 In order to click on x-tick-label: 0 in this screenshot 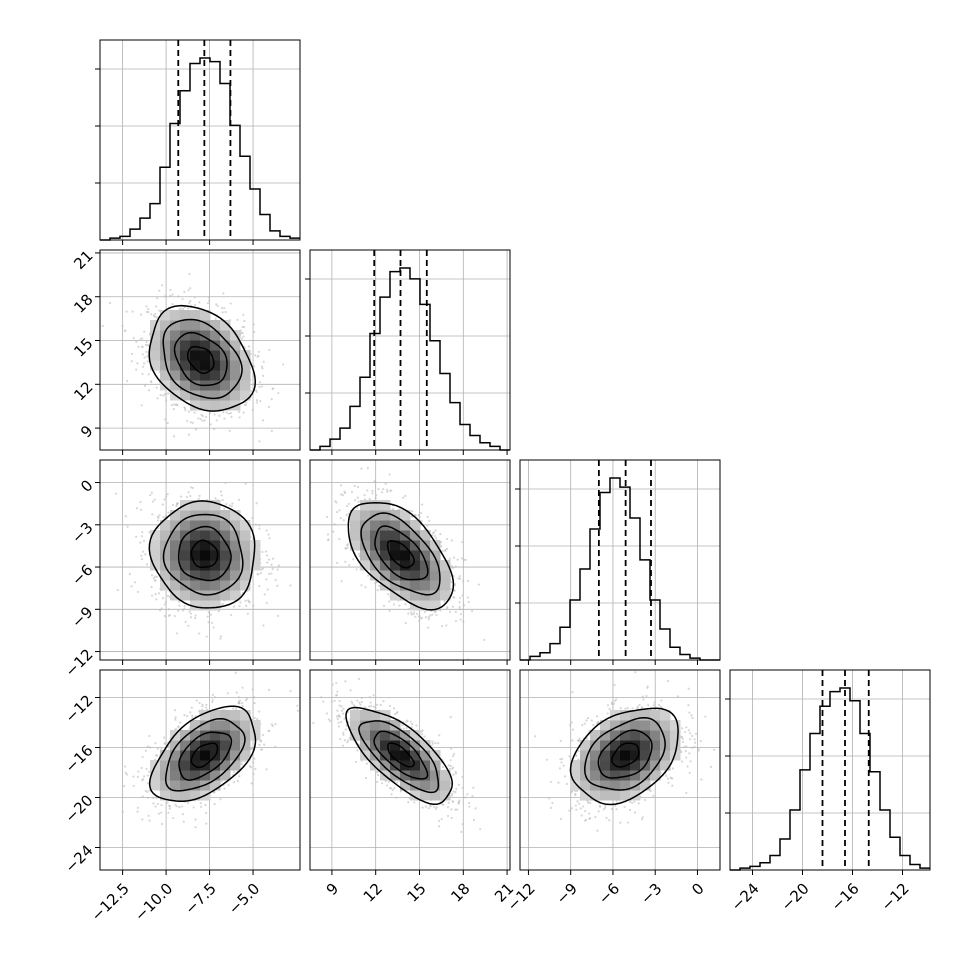, I will do `click(697, 889)`.